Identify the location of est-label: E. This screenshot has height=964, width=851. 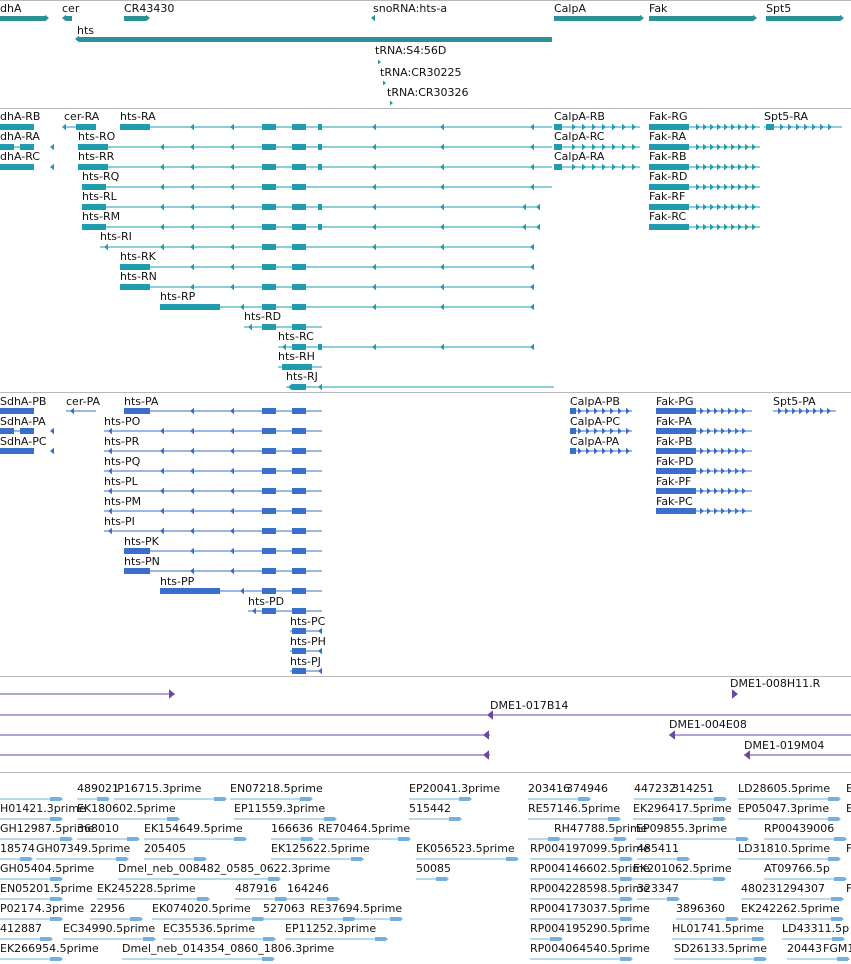
(848, 788).